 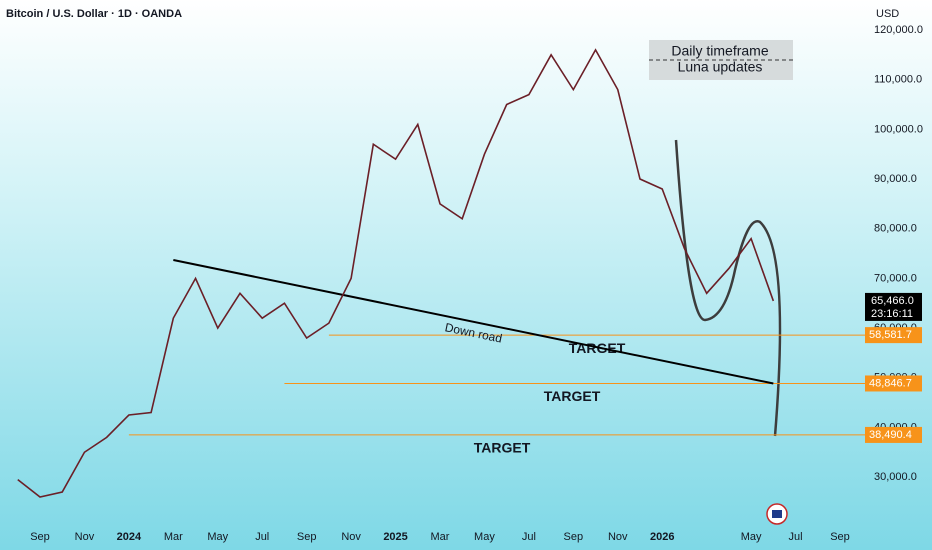 I want to click on y-tick-label: 80,000.0, so click(x=895, y=229).